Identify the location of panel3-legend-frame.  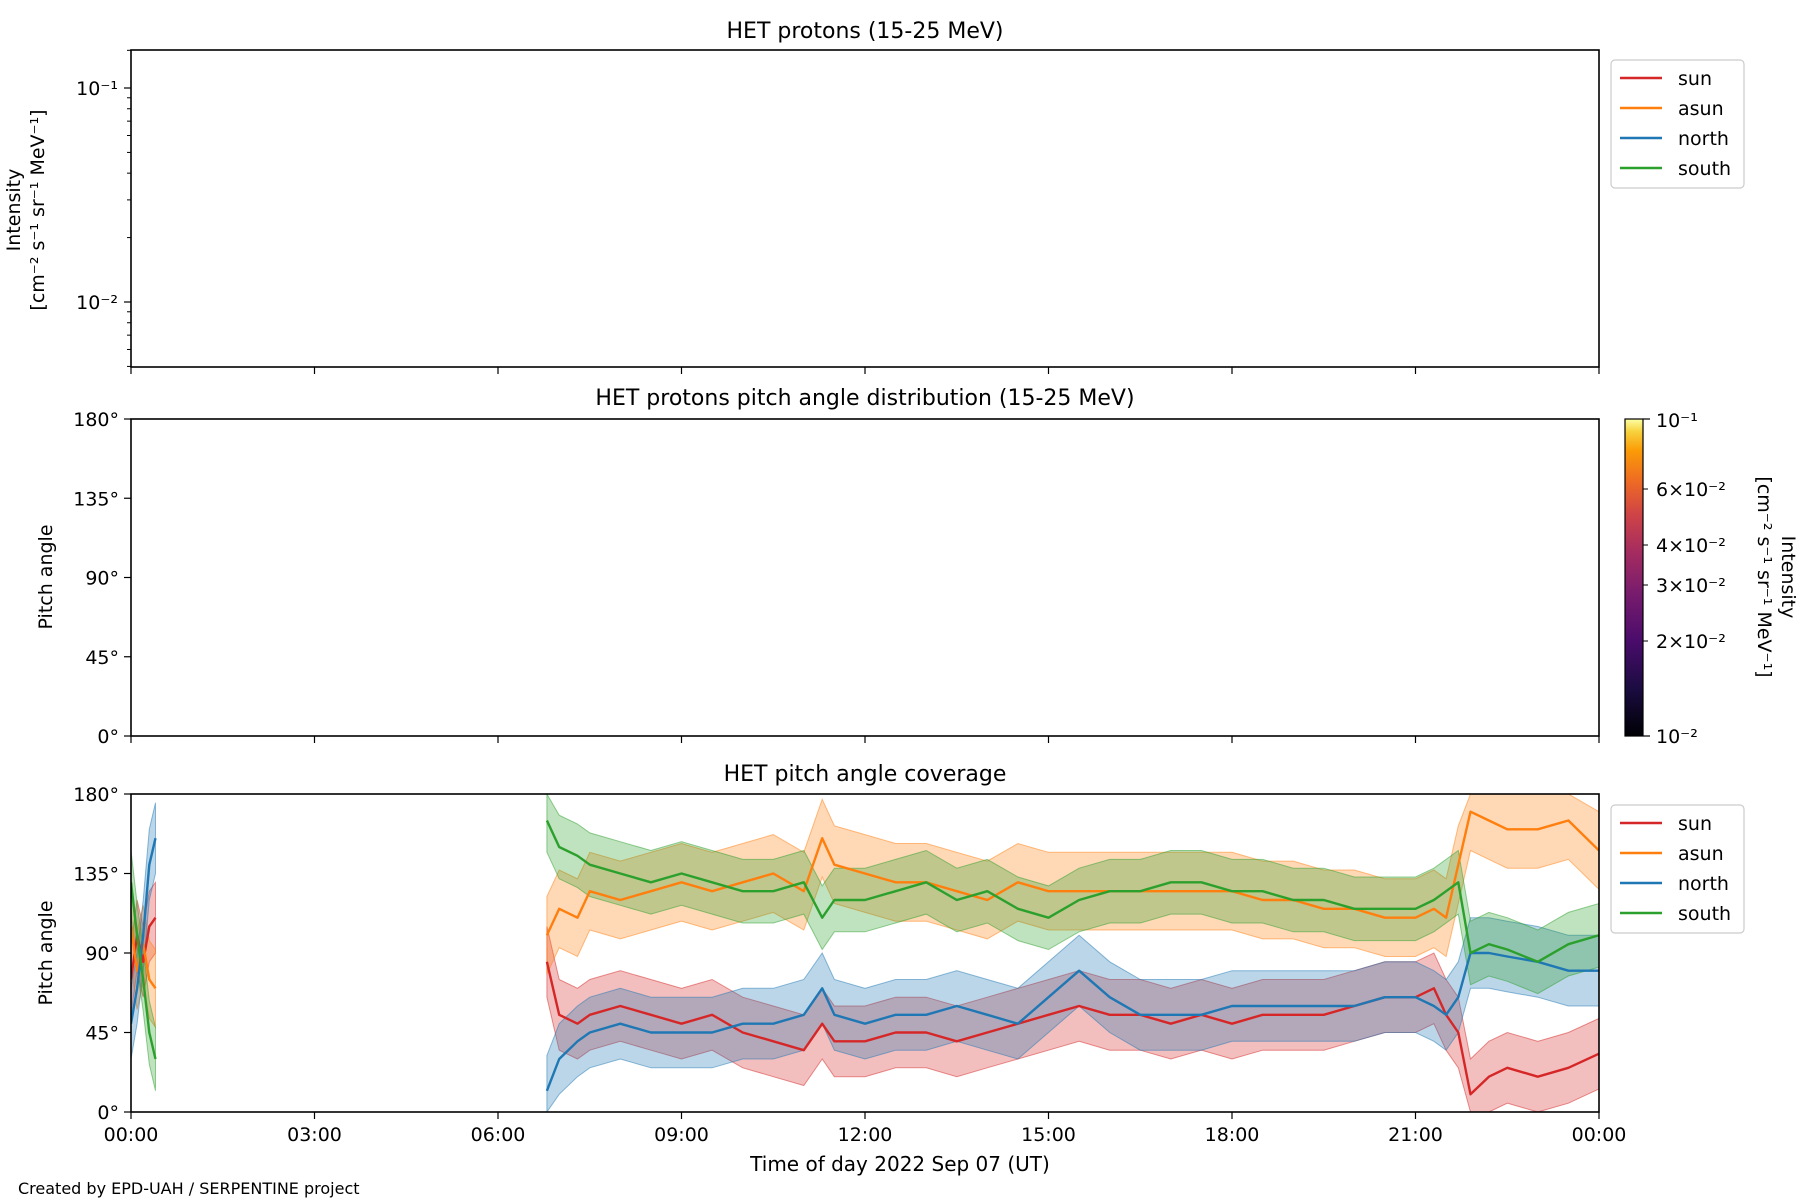
(1677, 869).